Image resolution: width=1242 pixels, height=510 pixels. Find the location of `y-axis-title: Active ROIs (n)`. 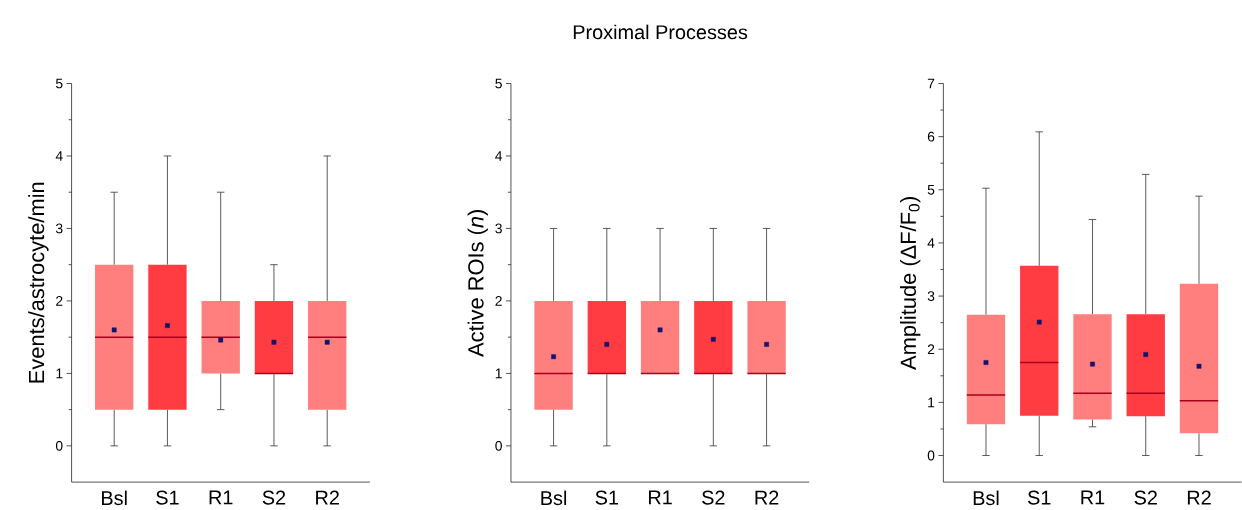

y-axis-title: Active ROIs (n) is located at coordinates (477, 283).